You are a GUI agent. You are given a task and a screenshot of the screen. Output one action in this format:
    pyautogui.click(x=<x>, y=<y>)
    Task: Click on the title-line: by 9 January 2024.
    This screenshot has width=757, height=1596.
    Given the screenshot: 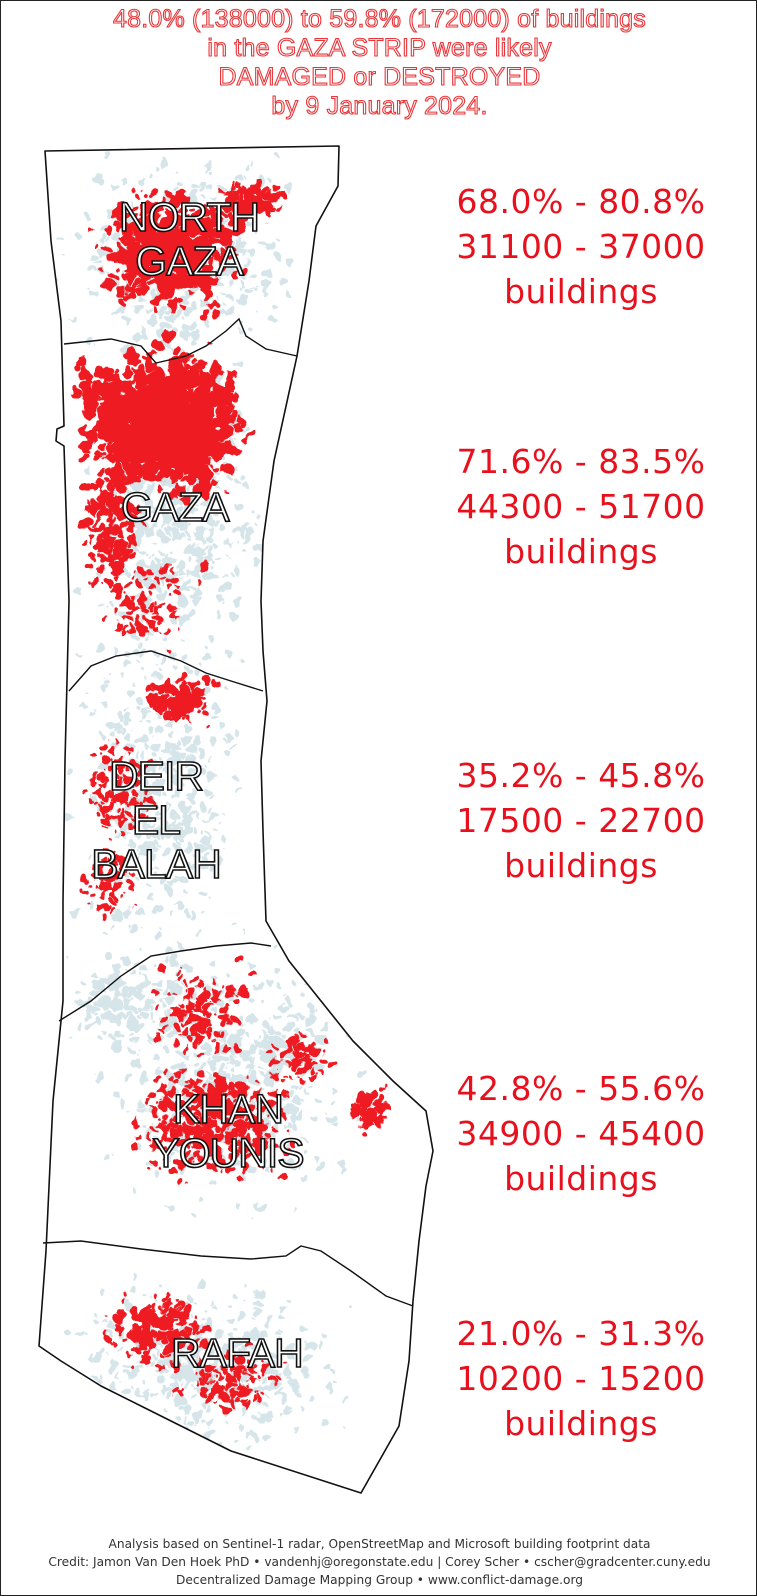 What is the action you would take?
    pyautogui.click(x=379, y=105)
    